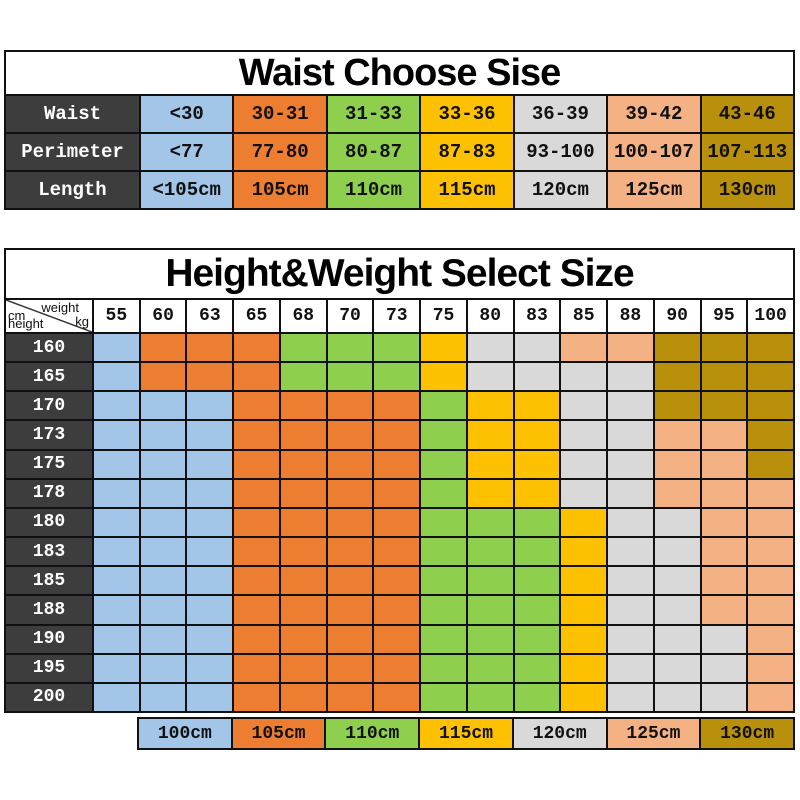  Describe the element at coordinates (747, 190) in the screenshot. I see `waist-value-cell: 130cm` at that location.